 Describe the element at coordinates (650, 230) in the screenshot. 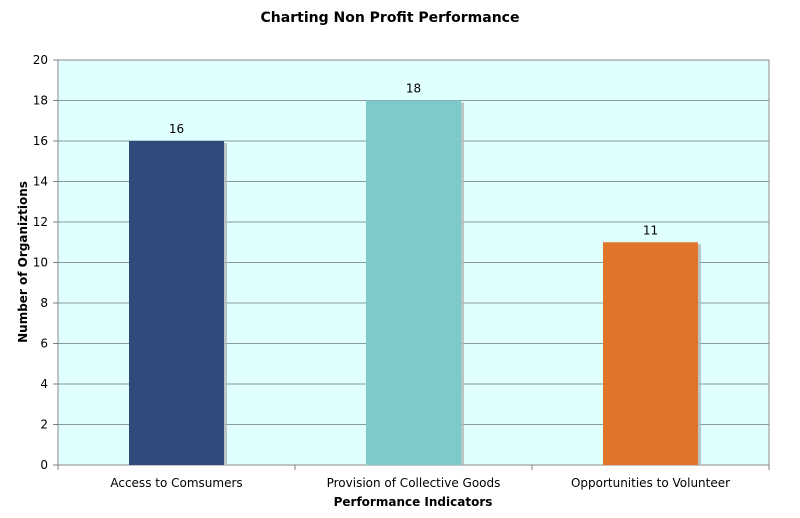

I see `data-label: 11` at that location.